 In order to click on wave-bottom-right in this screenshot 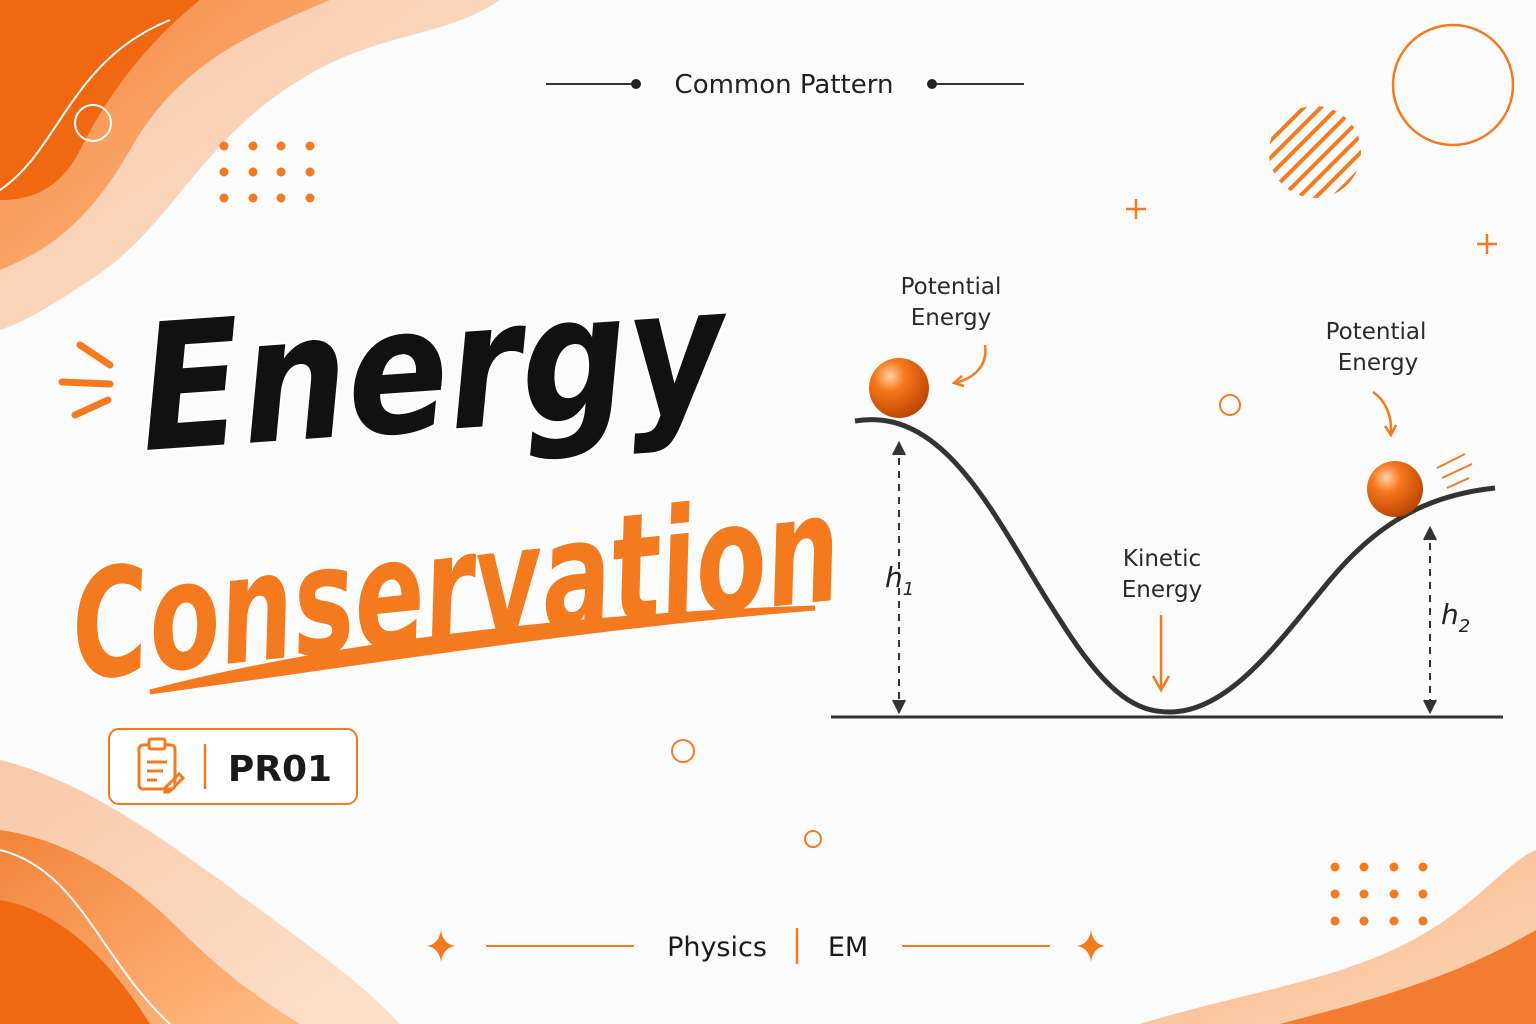, I will do `click(1338, 937)`.